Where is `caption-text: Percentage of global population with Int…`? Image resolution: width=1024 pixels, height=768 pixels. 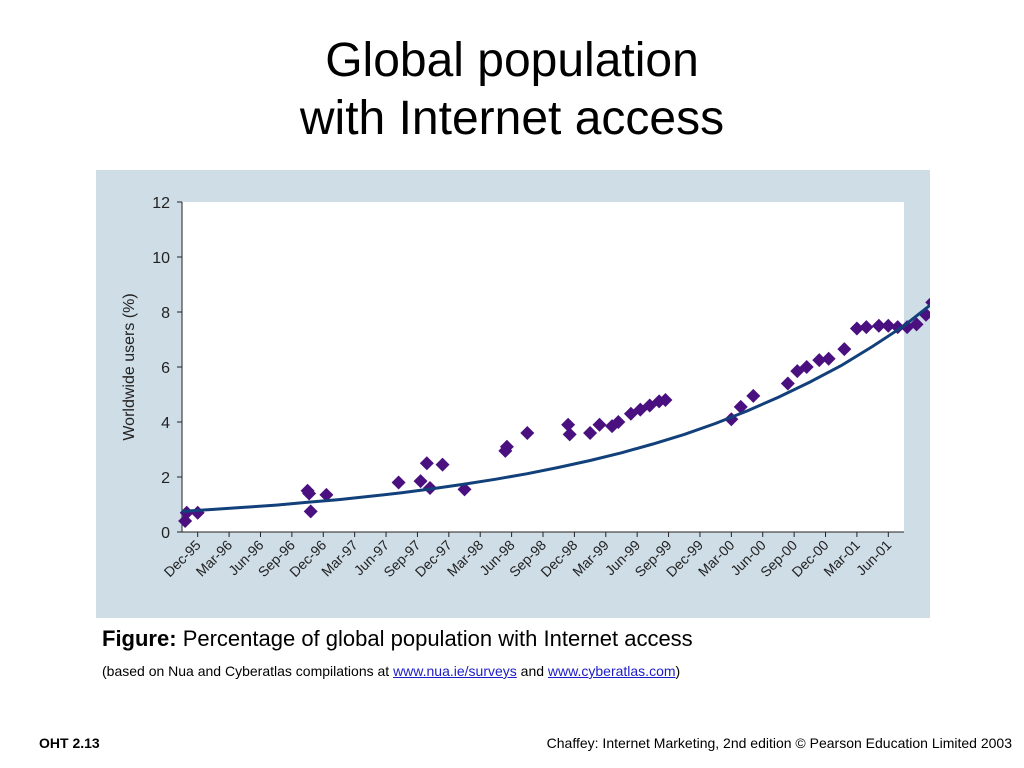 caption-text: Percentage of global population with Int… is located at coordinates (437, 638).